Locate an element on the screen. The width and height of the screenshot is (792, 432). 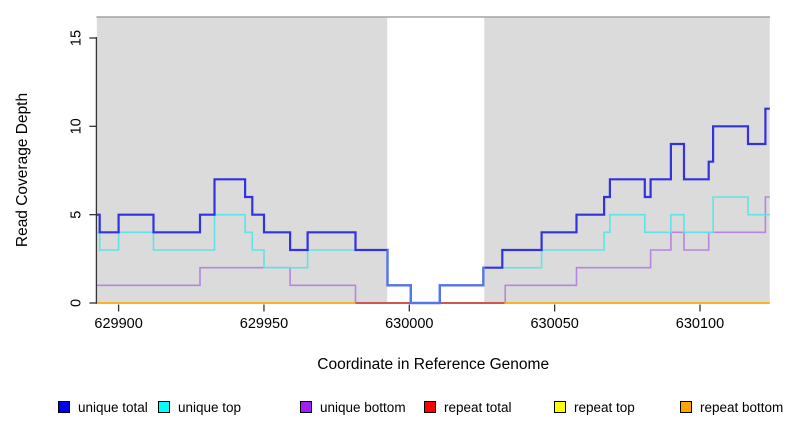
y-tick-label: 10 is located at coordinates (76, 126).